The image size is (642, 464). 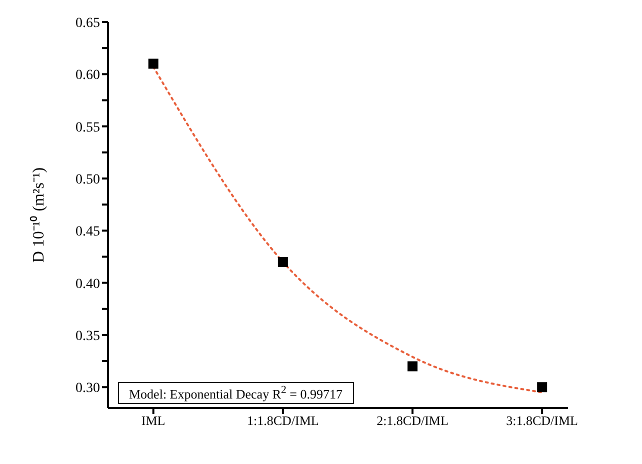 What do you see at coordinates (88, 284) in the screenshot?
I see `y-tick-label: 0.40` at bounding box center [88, 284].